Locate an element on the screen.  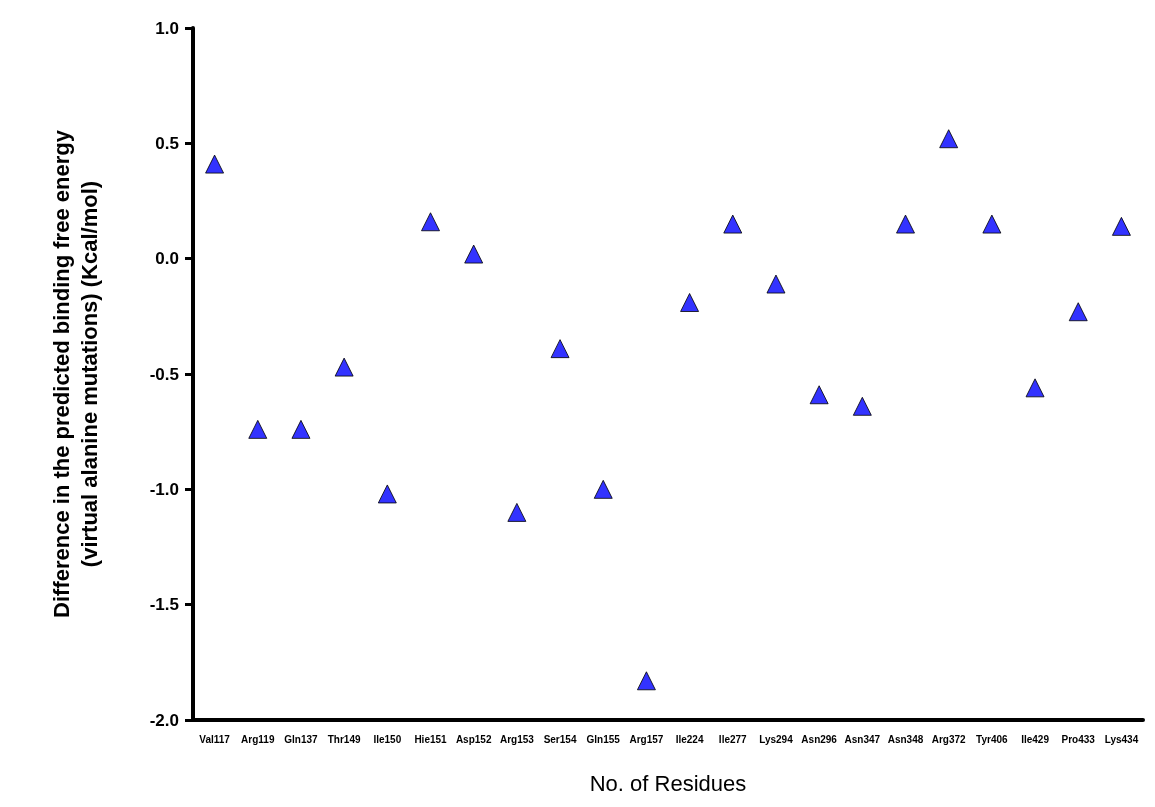
y-tick-label: -1.5 is located at coordinates (164, 605).